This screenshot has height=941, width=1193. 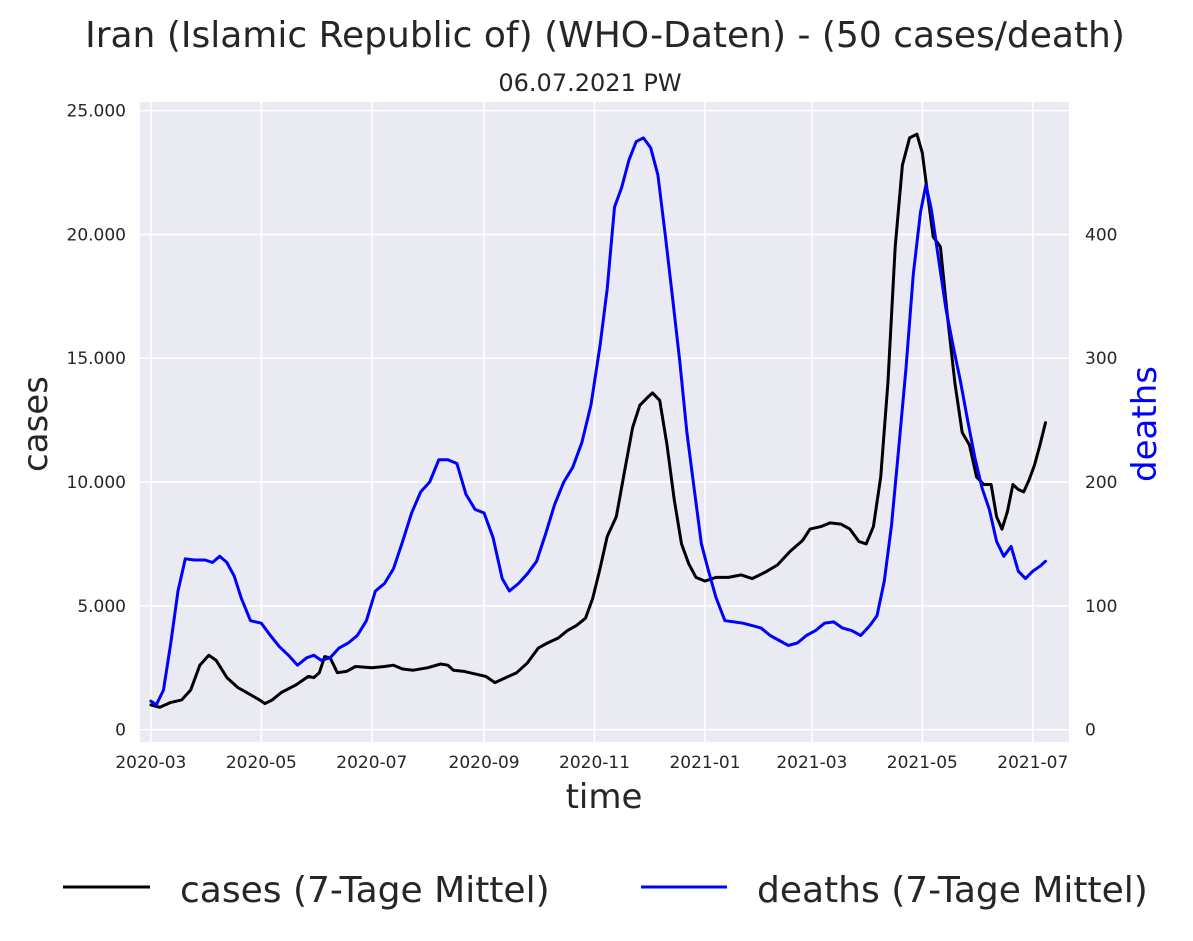 What do you see at coordinates (96, 112) in the screenshot?
I see `left-y-tick-label: 25.000` at bounding box center [96, 112].